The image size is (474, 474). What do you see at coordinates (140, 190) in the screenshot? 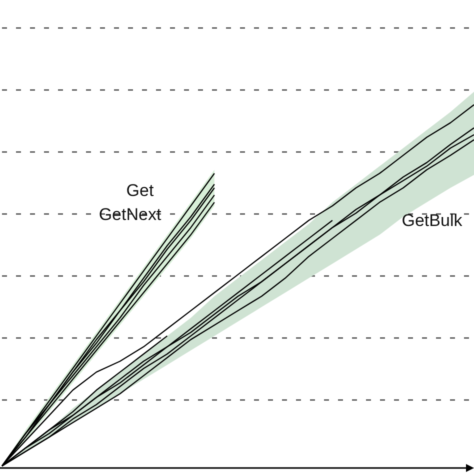
I see `annotation: Get` at bounding box center [140, 190].